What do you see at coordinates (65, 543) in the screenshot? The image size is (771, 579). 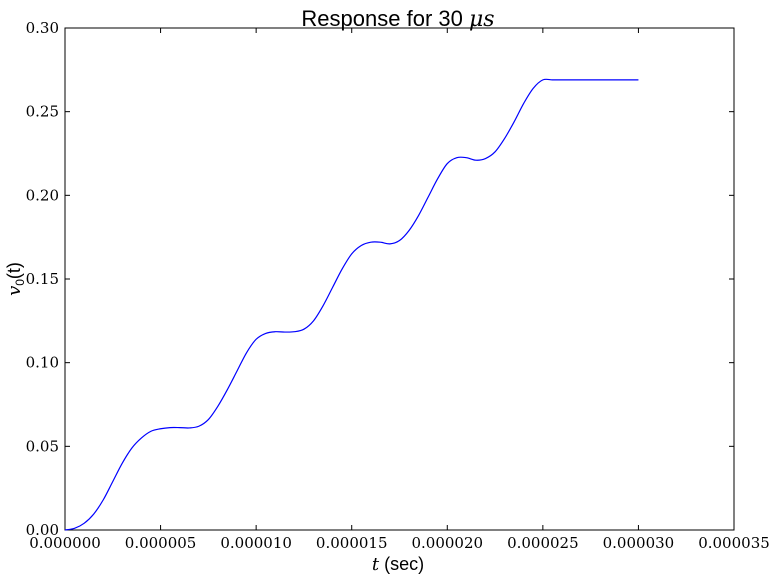 I see `x-tick-label: 0.000000` at bounding box center [65, 543].